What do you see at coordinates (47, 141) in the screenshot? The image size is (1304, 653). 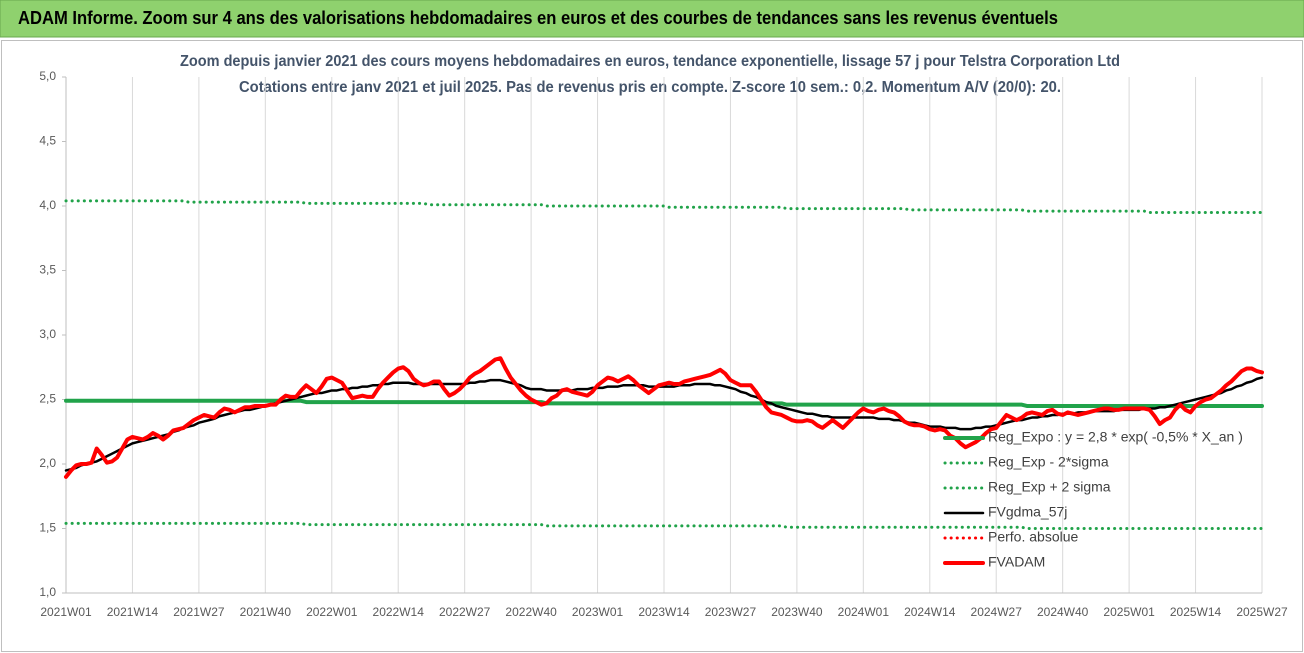 I see `y-tick-label: 4,5` at bounding box center [47, 141].